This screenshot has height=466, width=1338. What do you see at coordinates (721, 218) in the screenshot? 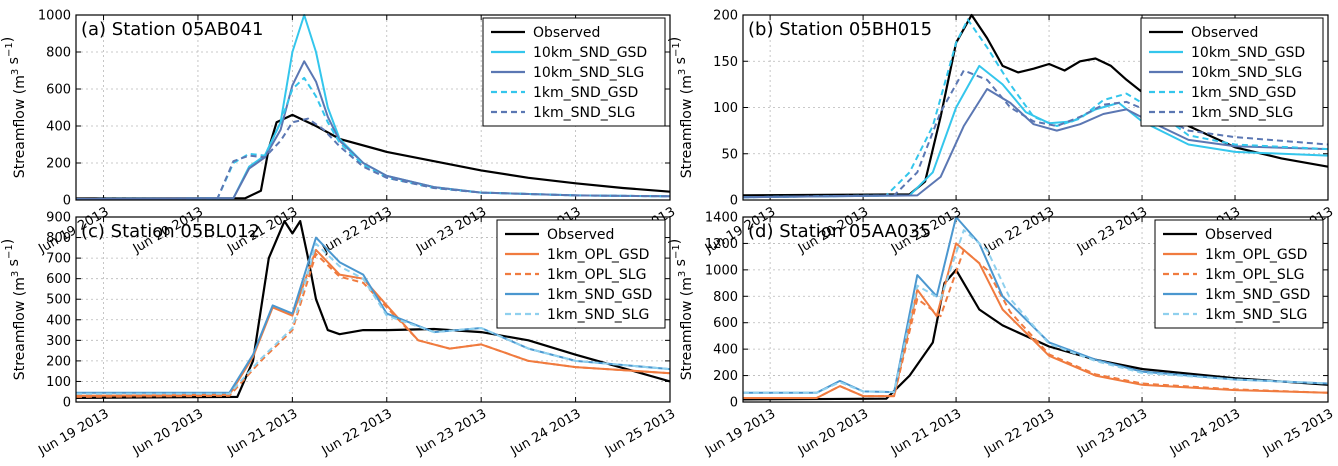
I see `y-tick-label: 1400` at bounding box center [721, 218].